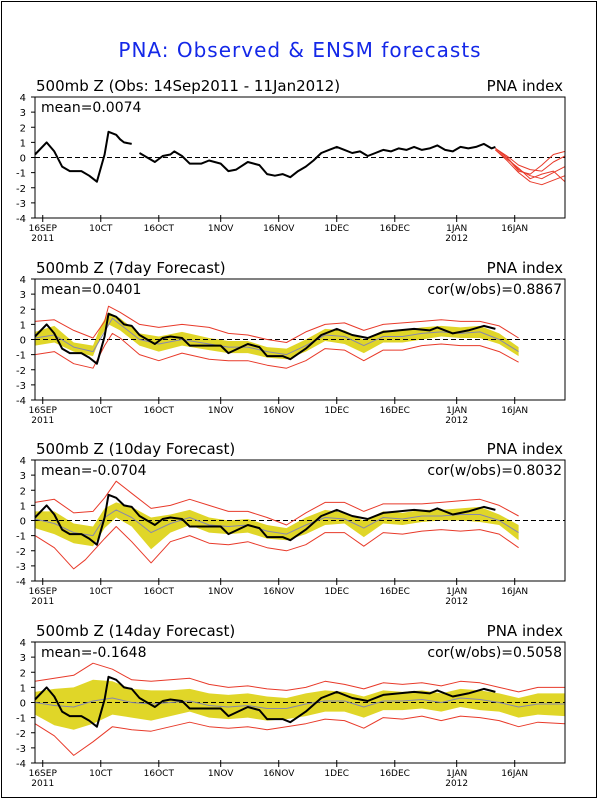 This screenshot has height=800, width=600. I want to click on panel-2-x-tick-year: 2012, so click(456, 421).